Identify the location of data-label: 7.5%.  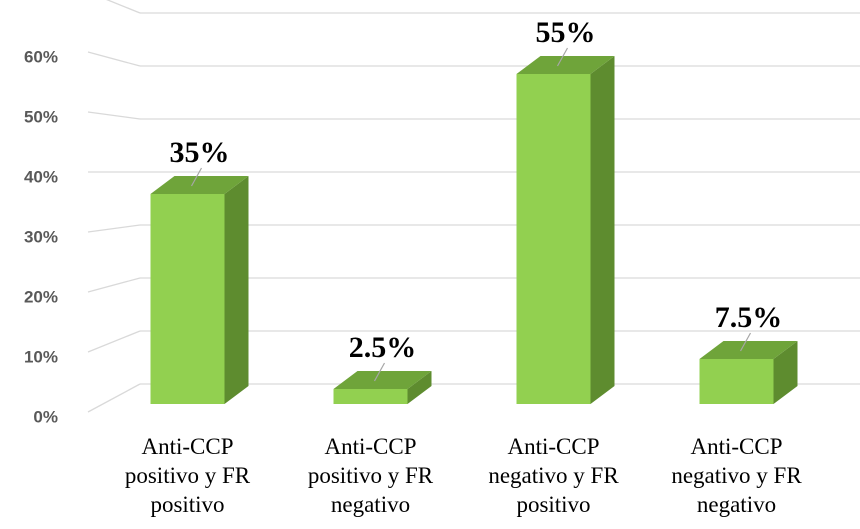
(749, 317).